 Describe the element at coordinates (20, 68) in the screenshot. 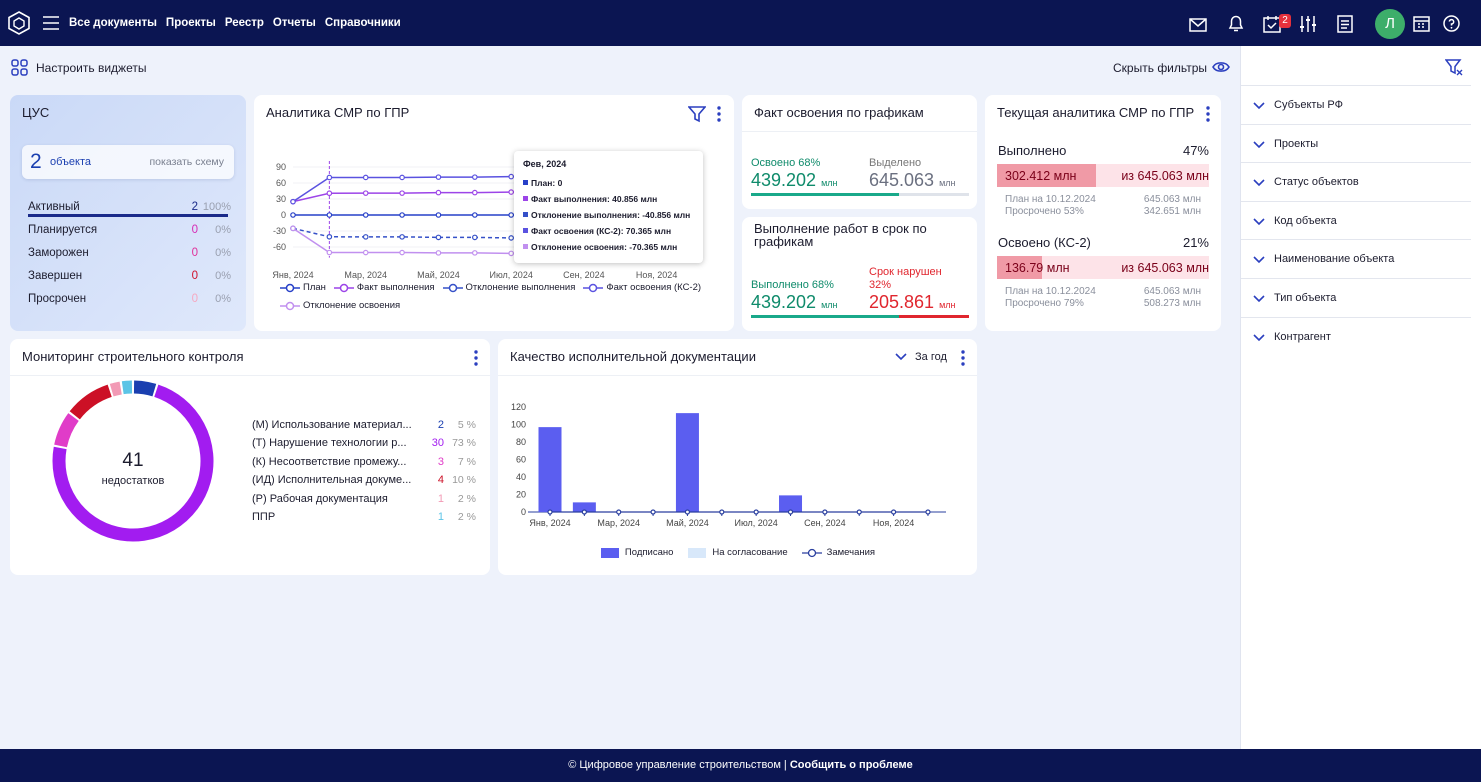

I see `widgets-icon` at that location.